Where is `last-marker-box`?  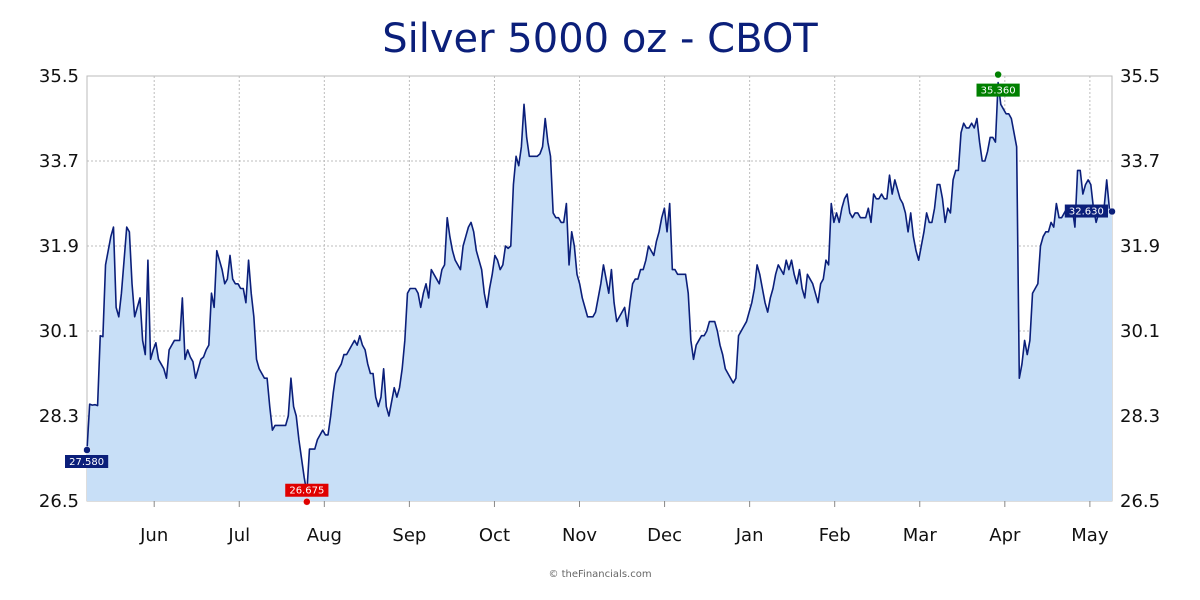 last-marker-box is located at coordinates (1086, 211).